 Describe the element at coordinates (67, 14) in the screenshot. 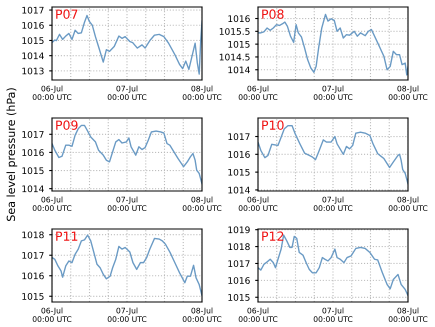

I see `chart-title: P07` at that location.